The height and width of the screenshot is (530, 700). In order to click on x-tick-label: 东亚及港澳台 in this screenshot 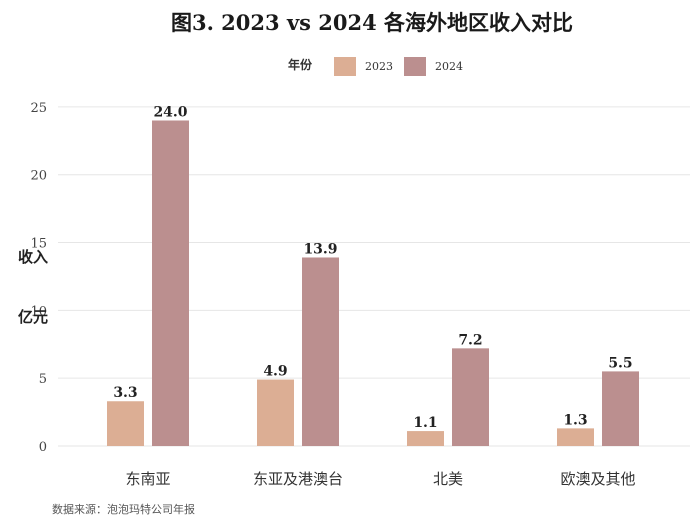, I will do `click(298, 479)`.